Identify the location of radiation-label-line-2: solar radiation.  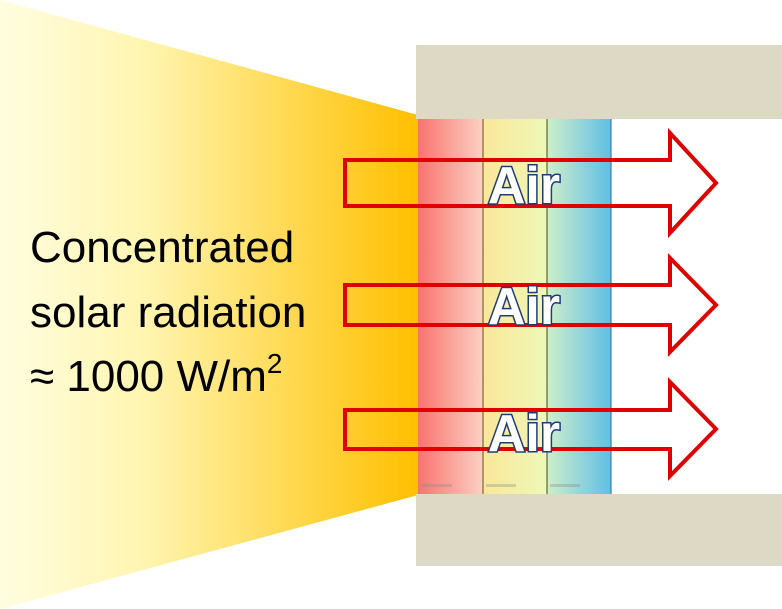
(168, 312).